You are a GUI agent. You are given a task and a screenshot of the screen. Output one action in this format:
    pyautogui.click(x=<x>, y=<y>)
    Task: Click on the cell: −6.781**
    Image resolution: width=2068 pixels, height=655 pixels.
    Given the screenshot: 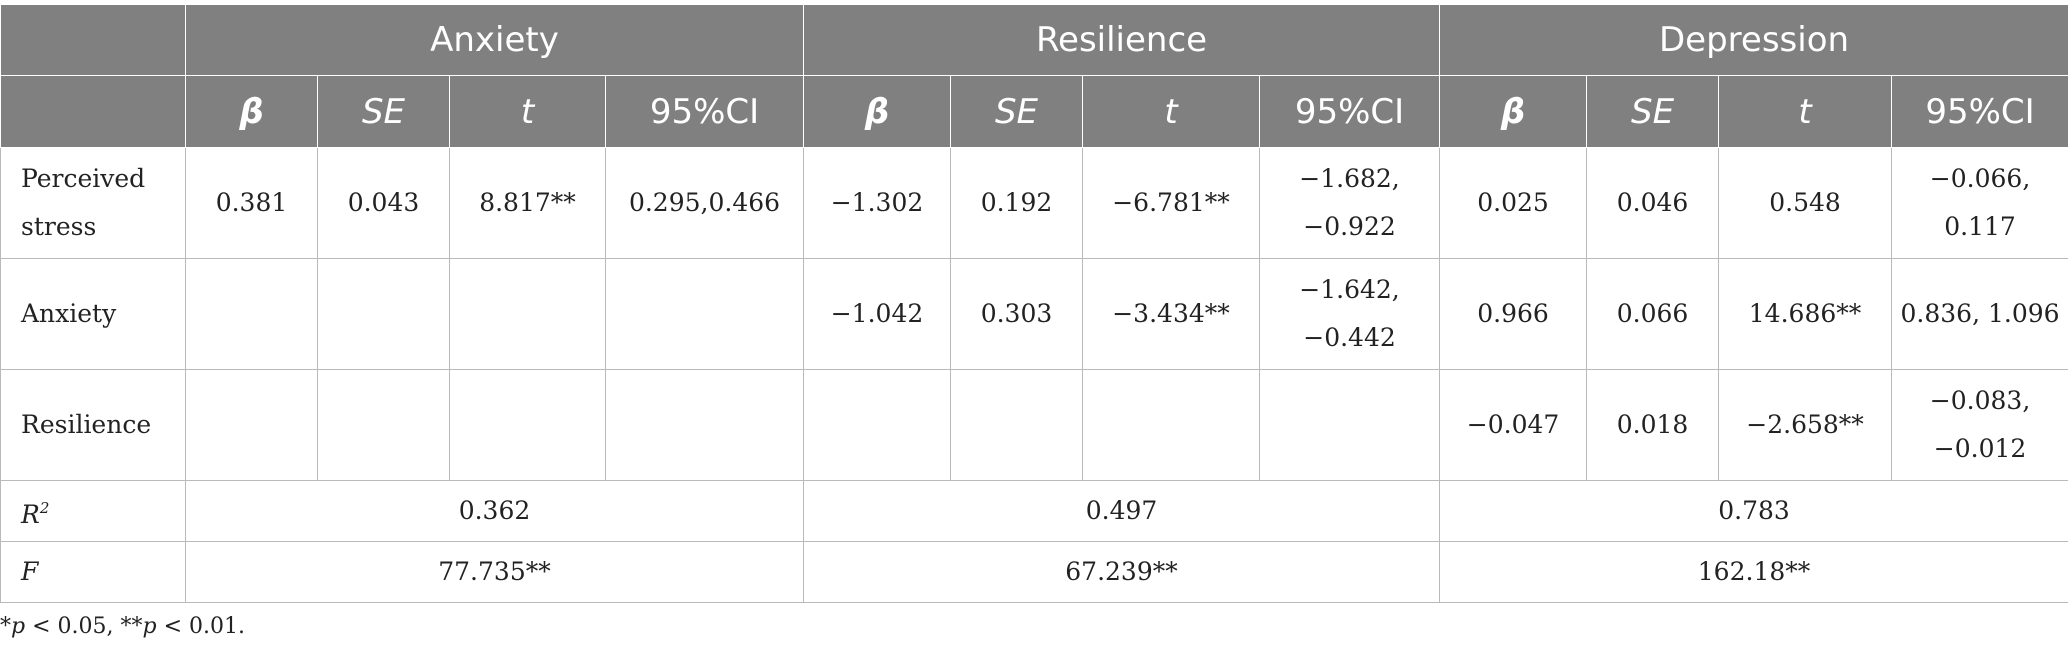 What is the action you would take?
    pyautogui.click(x=1171, y=203)
    